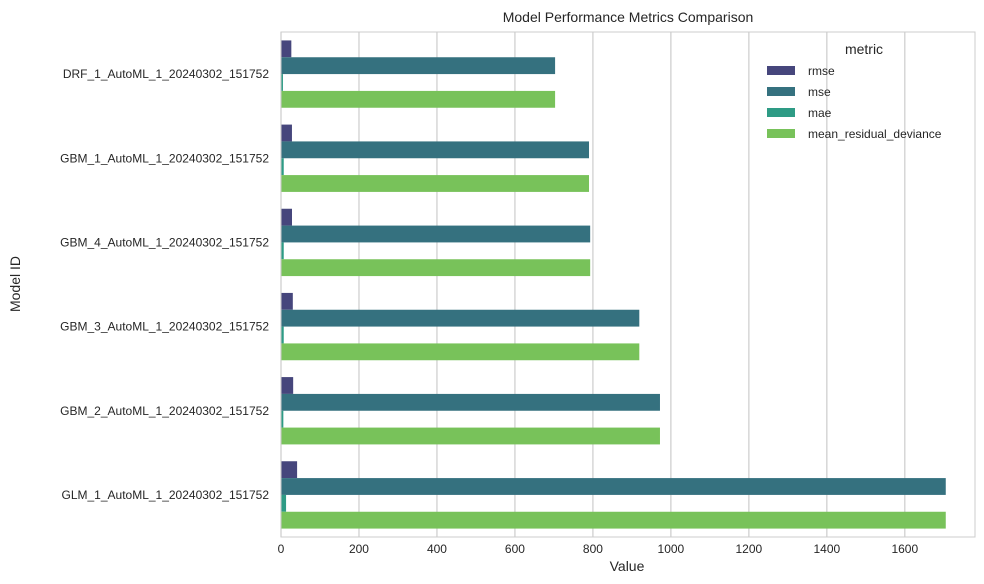 The height and width of the screenshot is (584, 984). Describe the element at coordinates (593, 549) in the screenshot. I see `x-tick-label: 800` at that location.